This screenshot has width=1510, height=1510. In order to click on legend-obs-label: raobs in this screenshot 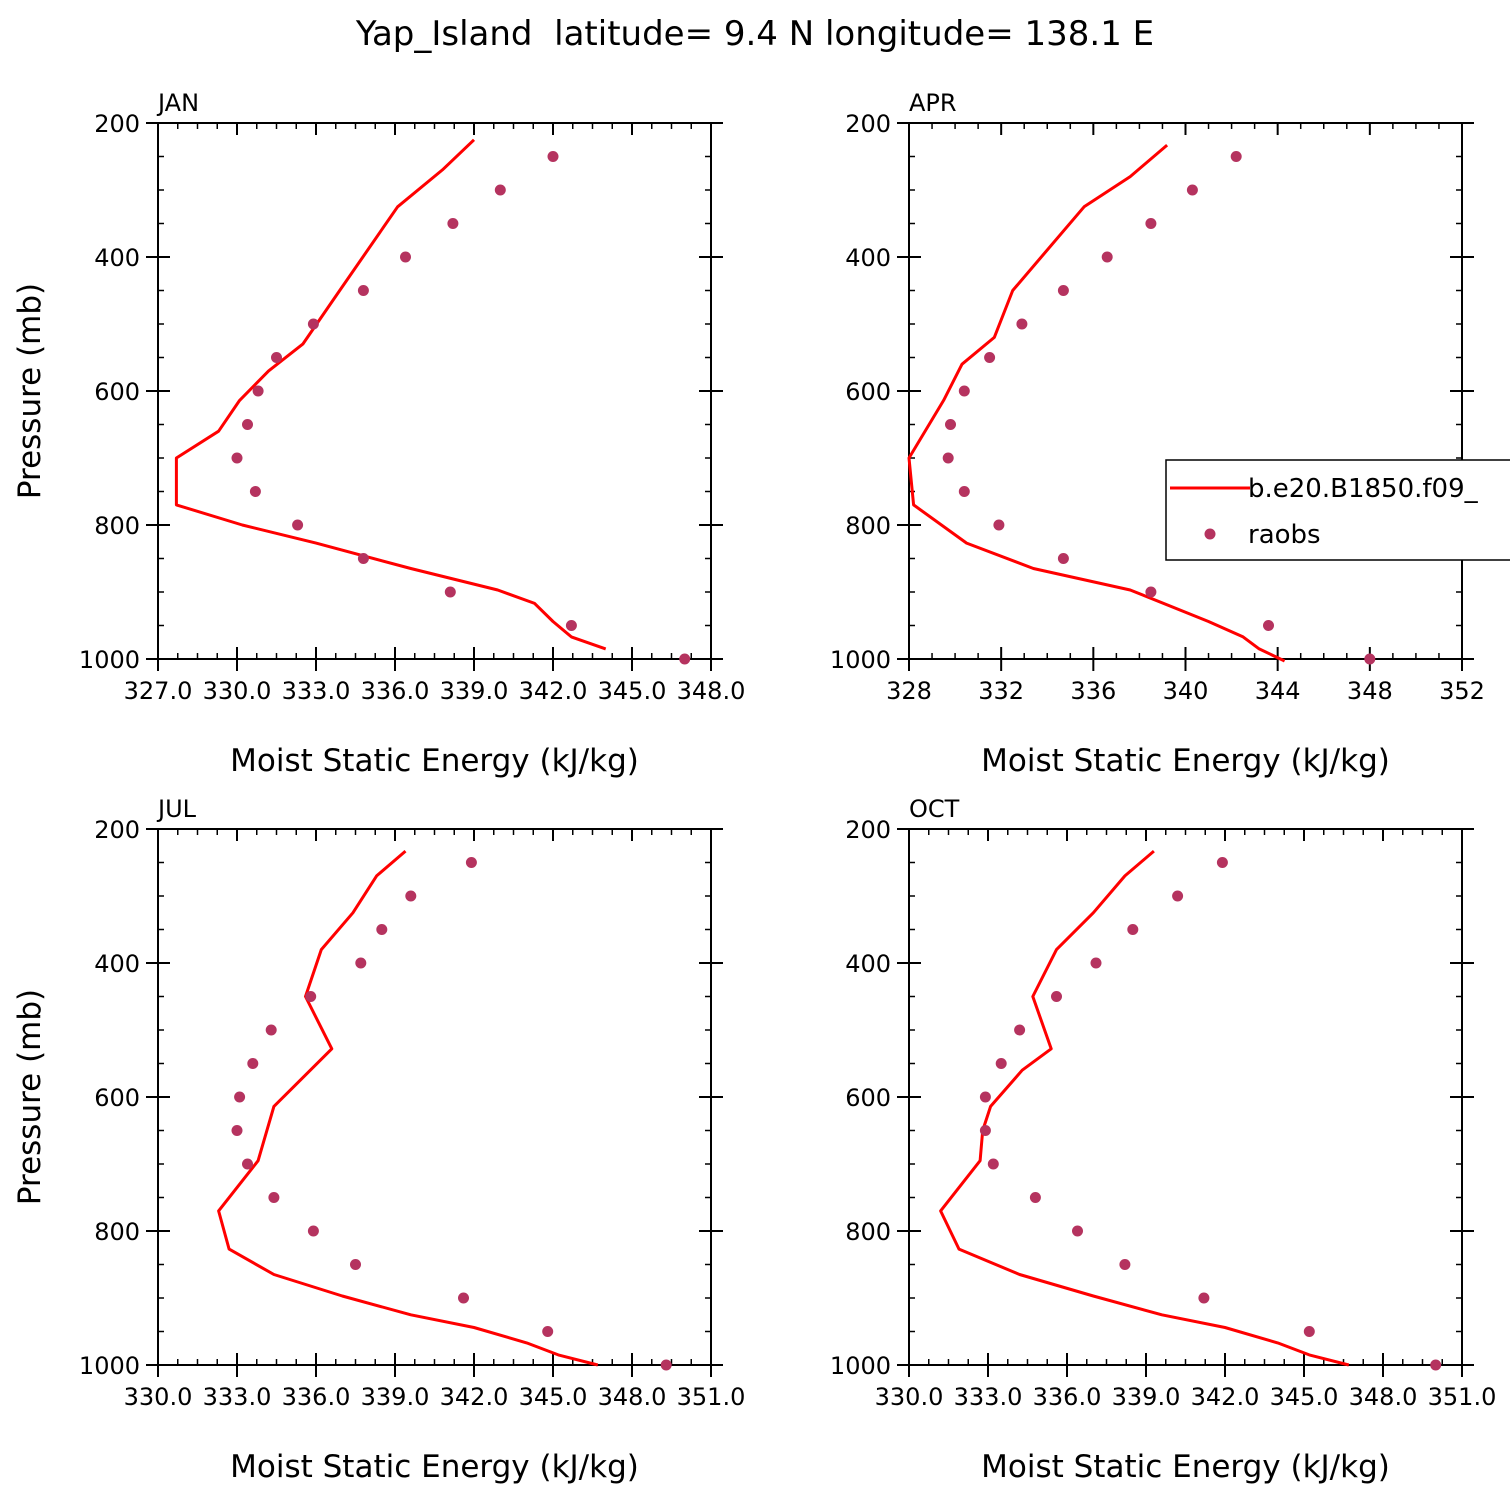, I will do `click(1284, 535)`.